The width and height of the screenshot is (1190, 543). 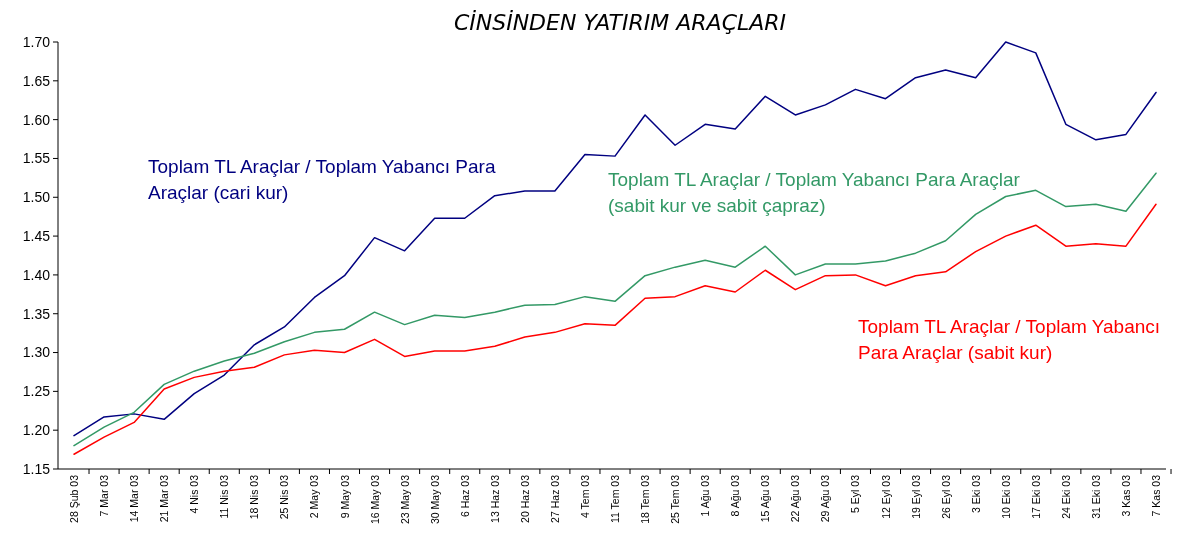 What do you see at coordinates (36, 274) in the screenshot?
I see `y-tick-label: 1.40` at bounding box center [36, 274].